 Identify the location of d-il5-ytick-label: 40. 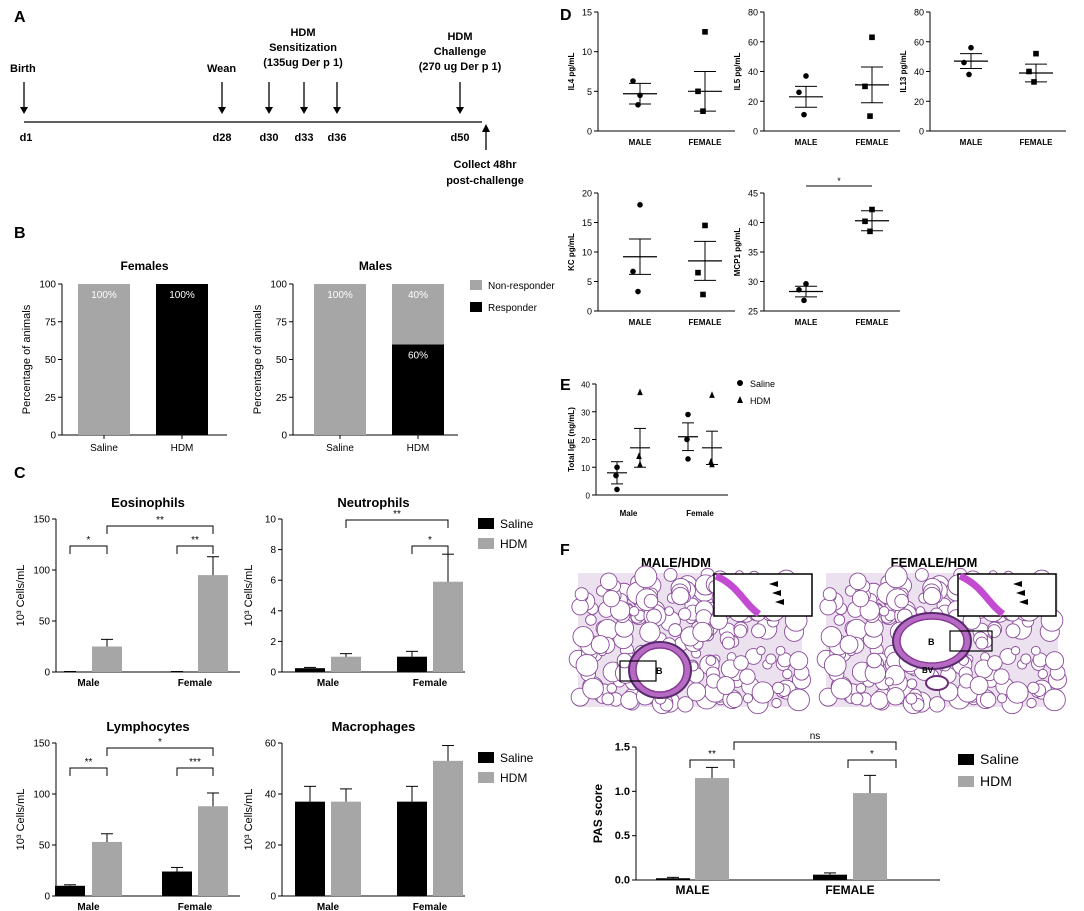
(753, 72).